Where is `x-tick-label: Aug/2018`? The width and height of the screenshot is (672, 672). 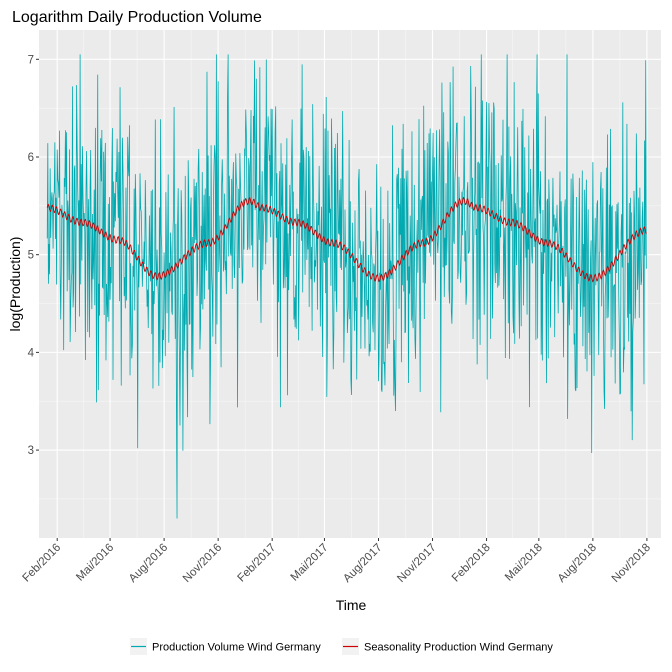
x-tick-label: Aug/2018 is located at coordinates (577, 563).